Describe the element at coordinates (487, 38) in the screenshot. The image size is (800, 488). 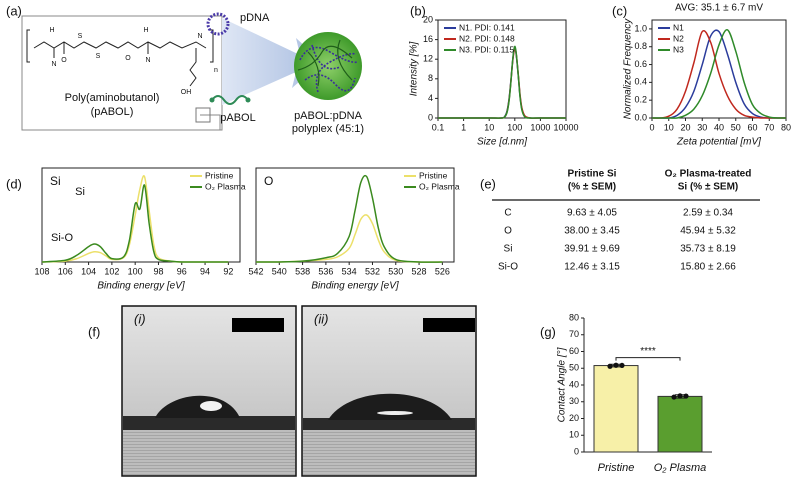
I see `legend-label: N2. PDI: 0.148` at that location.